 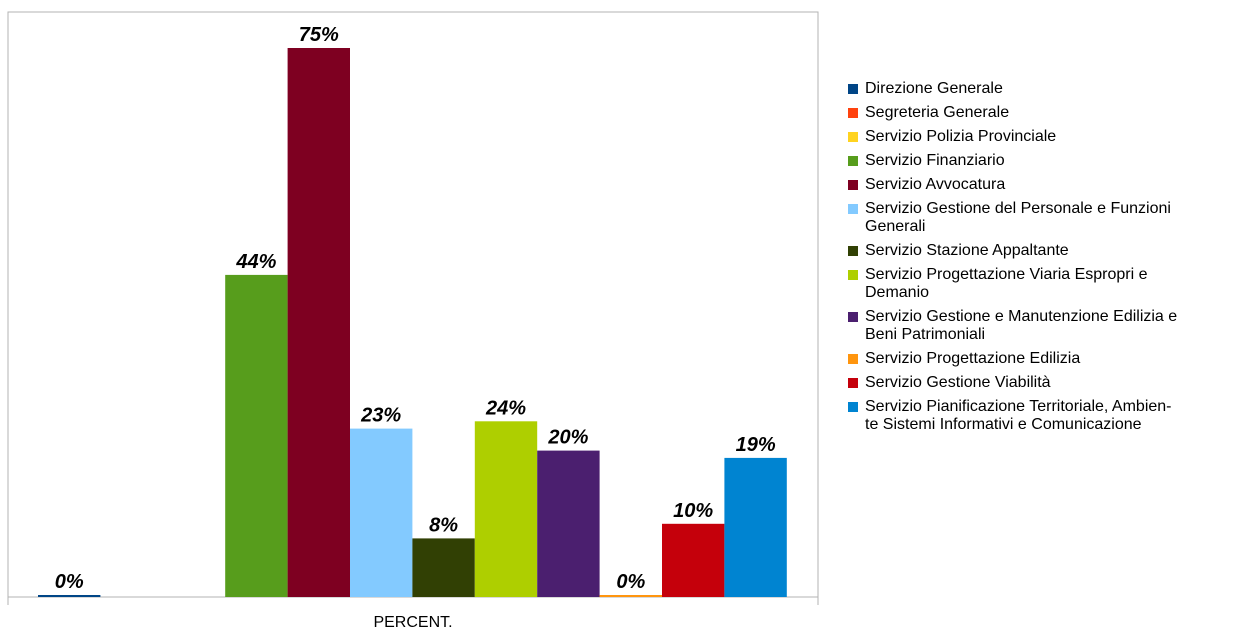 I want to click on legend-item: Servizio Stazione Appaltante, so click(x=1048, y=251).